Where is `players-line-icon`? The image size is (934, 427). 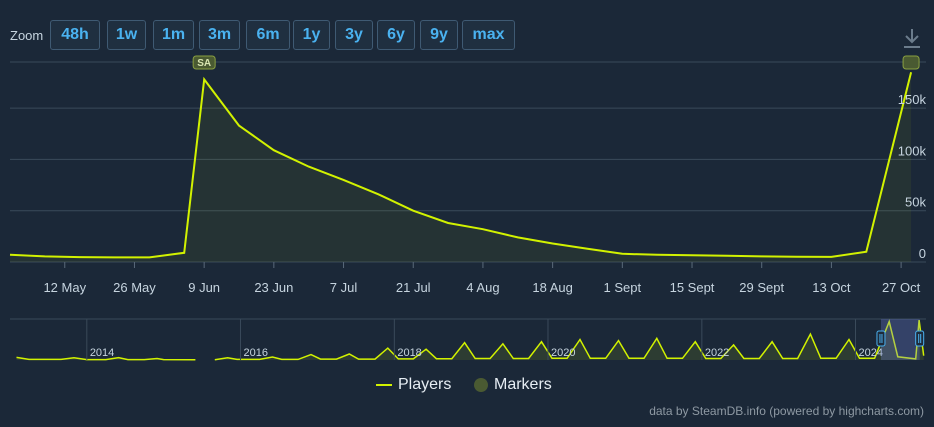 players-line-icon is located at coordinates (384, 385).